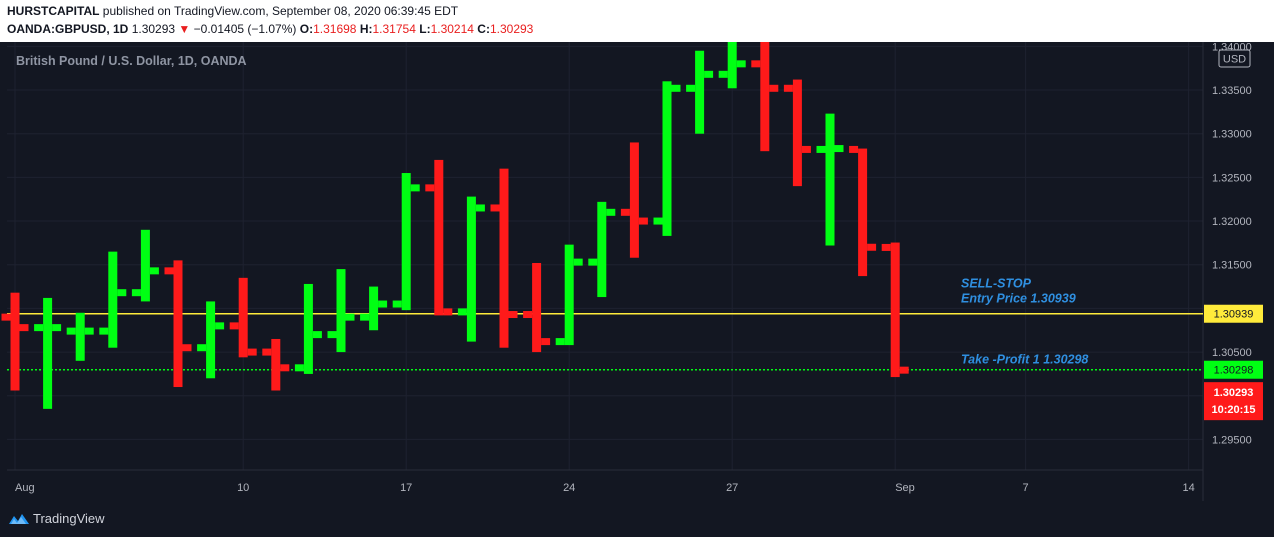  I want to click on entry-price-tag, so click(1233, 313).